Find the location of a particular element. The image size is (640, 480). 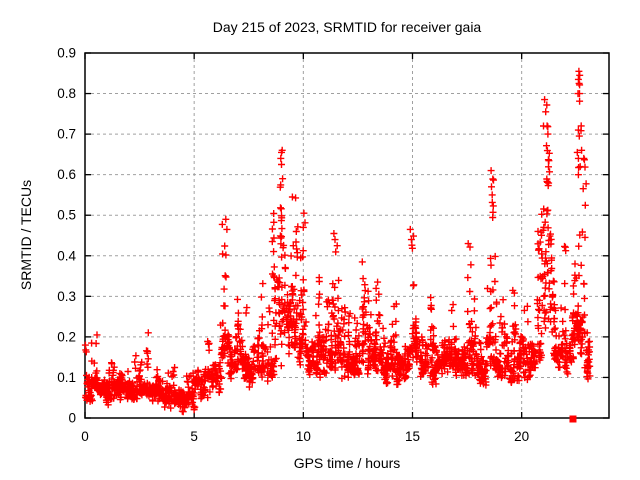

y-tick-label-0.9: 0.9 is located at coordinates (66, 53).